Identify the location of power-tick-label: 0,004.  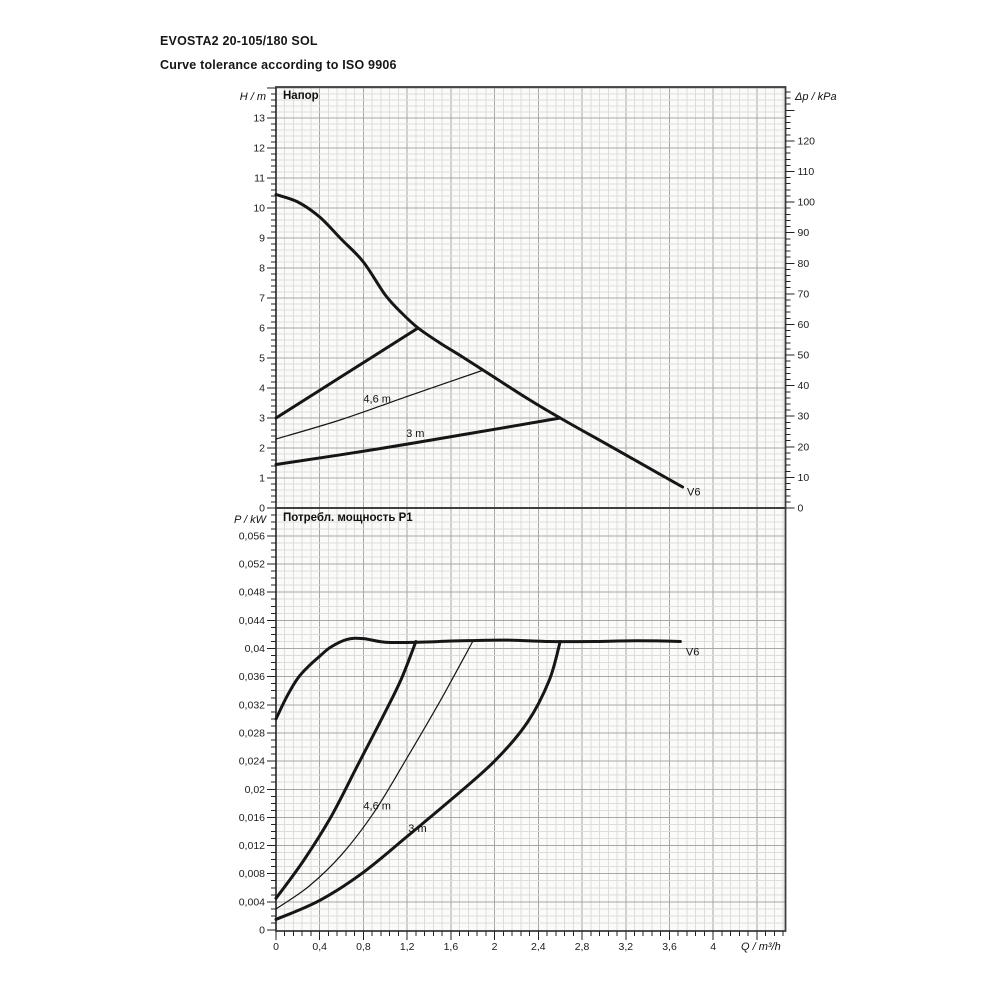
(252, 902).